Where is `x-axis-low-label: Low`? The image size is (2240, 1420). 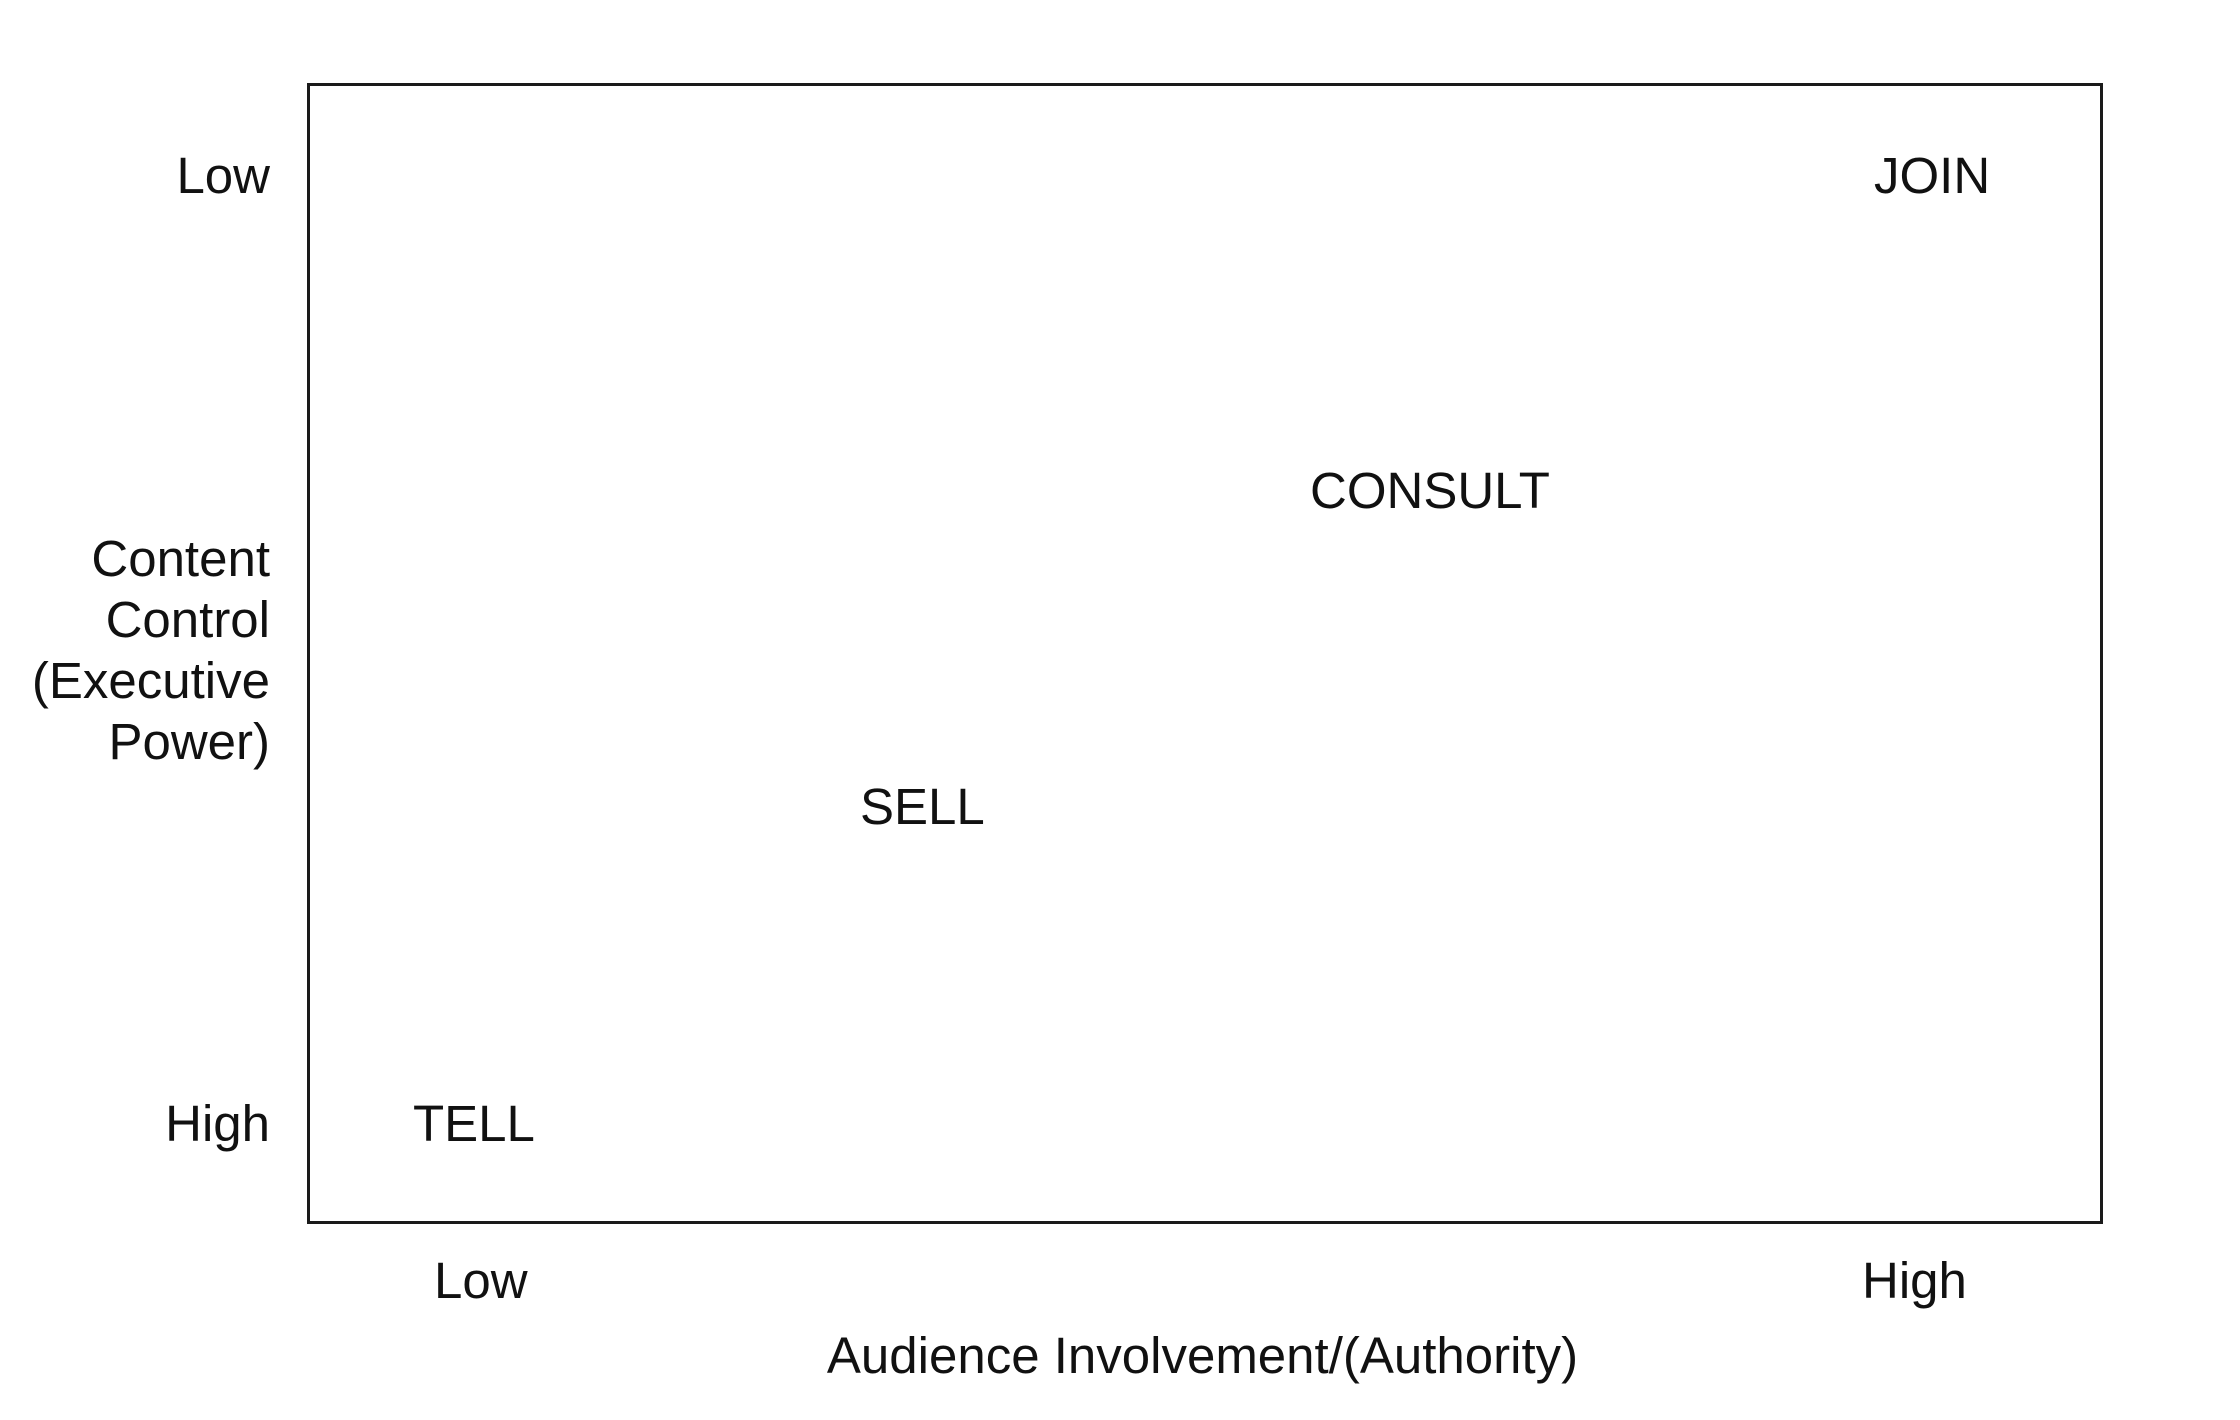 x-axis-low-label: Low is located at coordinates (481, 1280).